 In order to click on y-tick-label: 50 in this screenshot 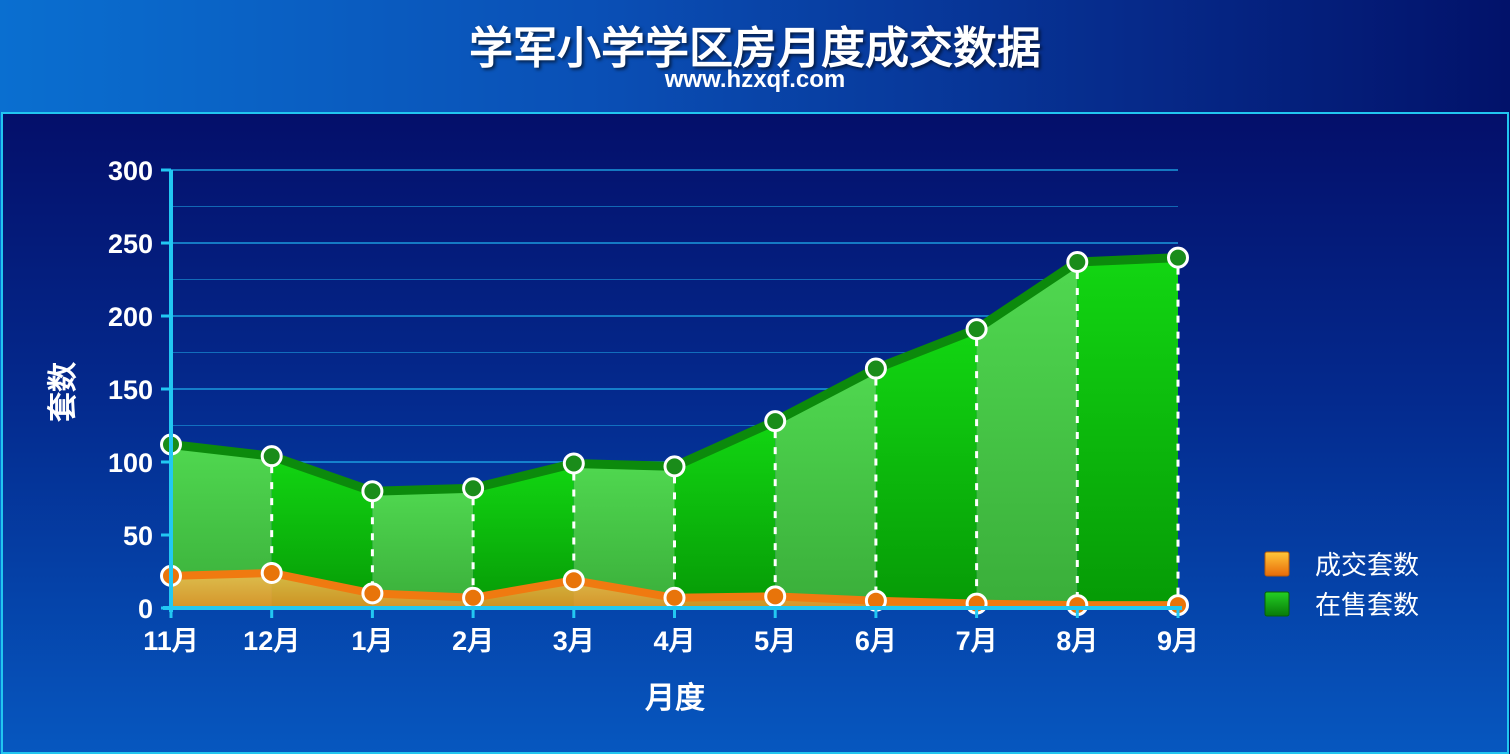, I will do `click(138, 536)`.